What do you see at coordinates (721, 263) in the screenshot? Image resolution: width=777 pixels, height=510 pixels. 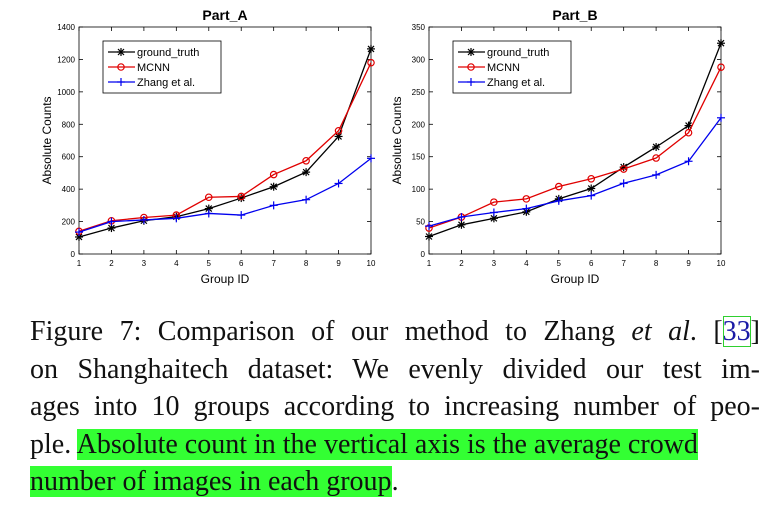 I see `x-tick-label: 10` at bounding box center [721, 263].